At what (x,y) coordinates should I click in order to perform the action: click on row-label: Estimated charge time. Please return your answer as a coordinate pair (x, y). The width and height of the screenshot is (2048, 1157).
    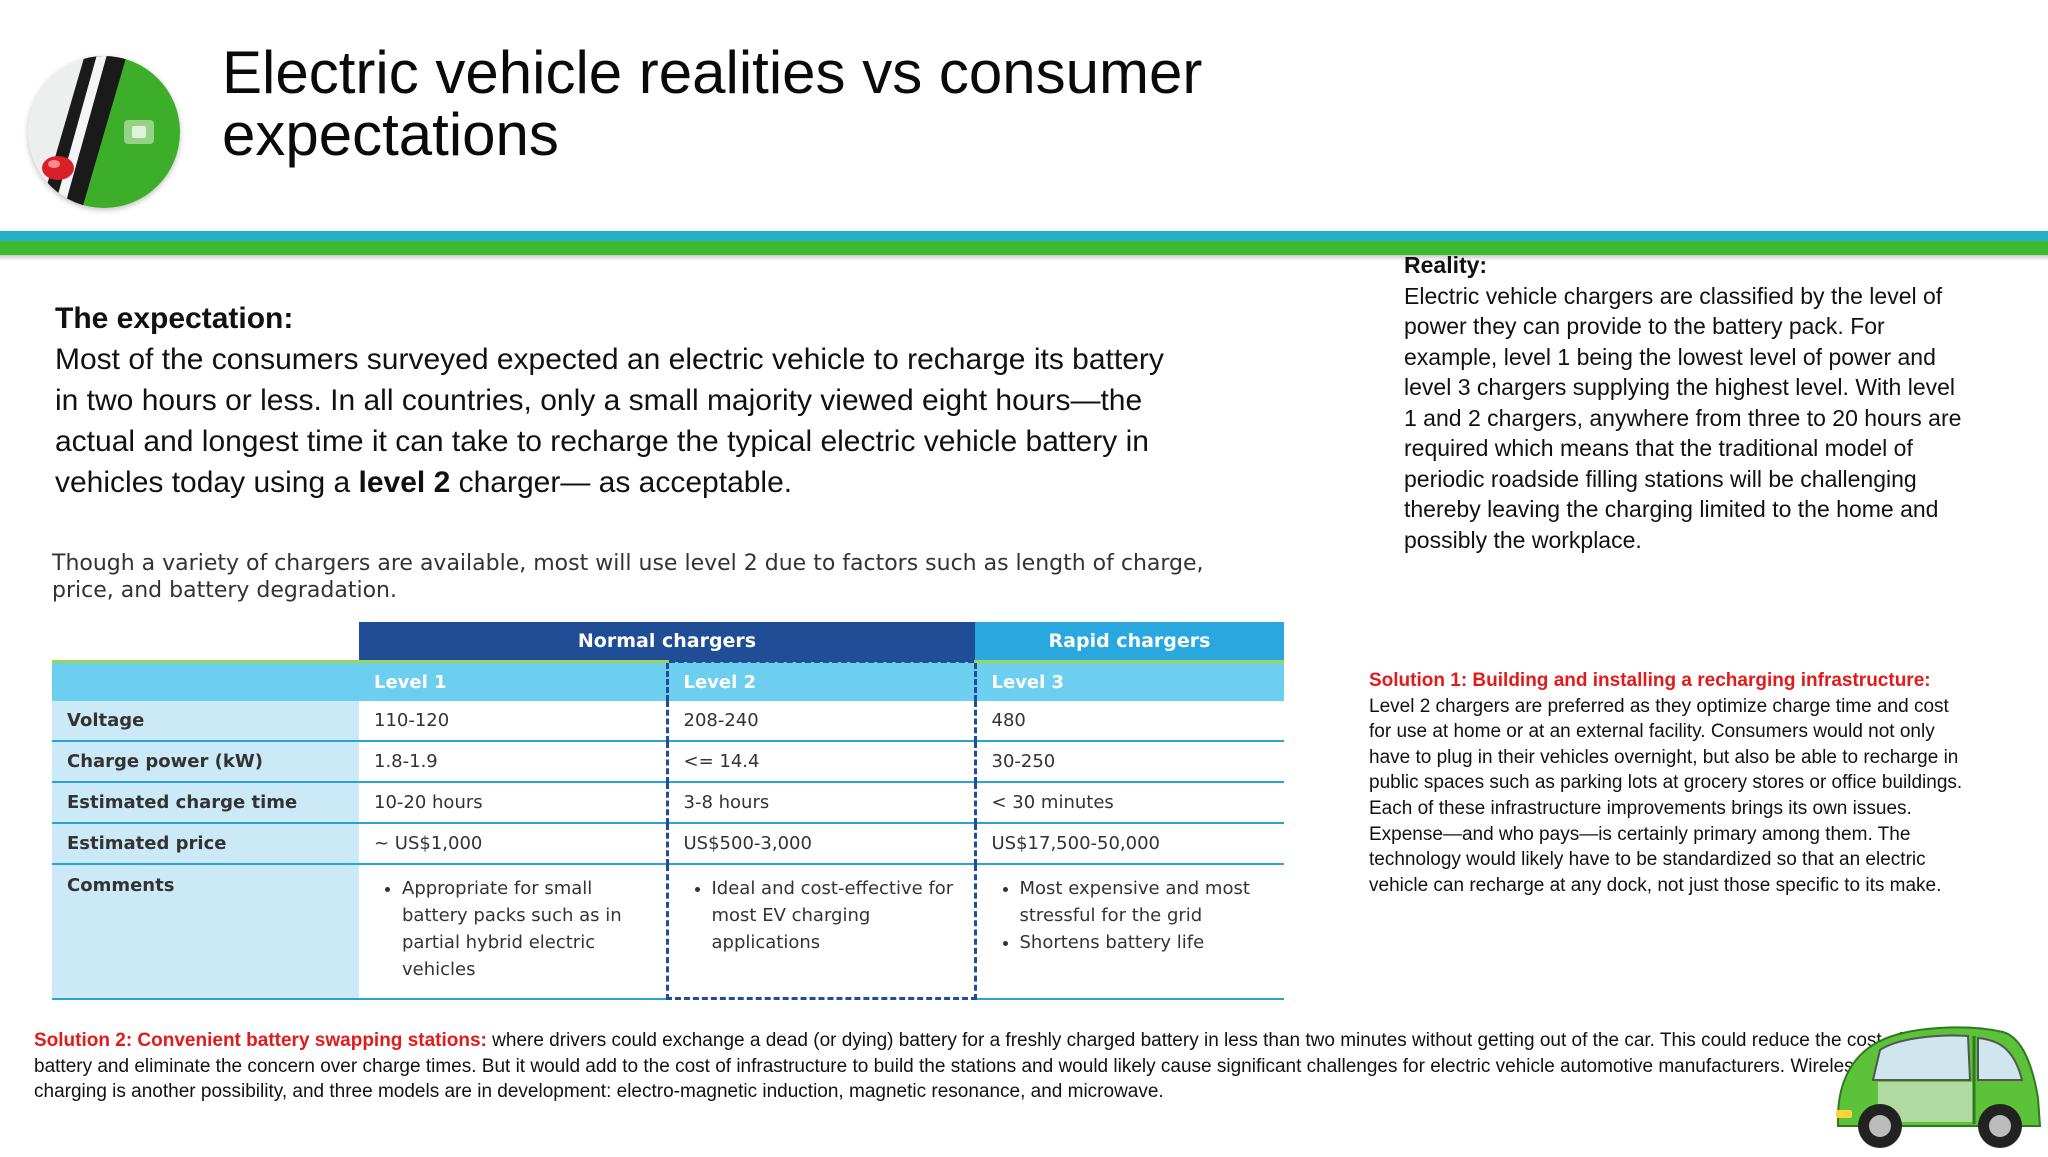
    Looking at the image, I should click on (205, 803).